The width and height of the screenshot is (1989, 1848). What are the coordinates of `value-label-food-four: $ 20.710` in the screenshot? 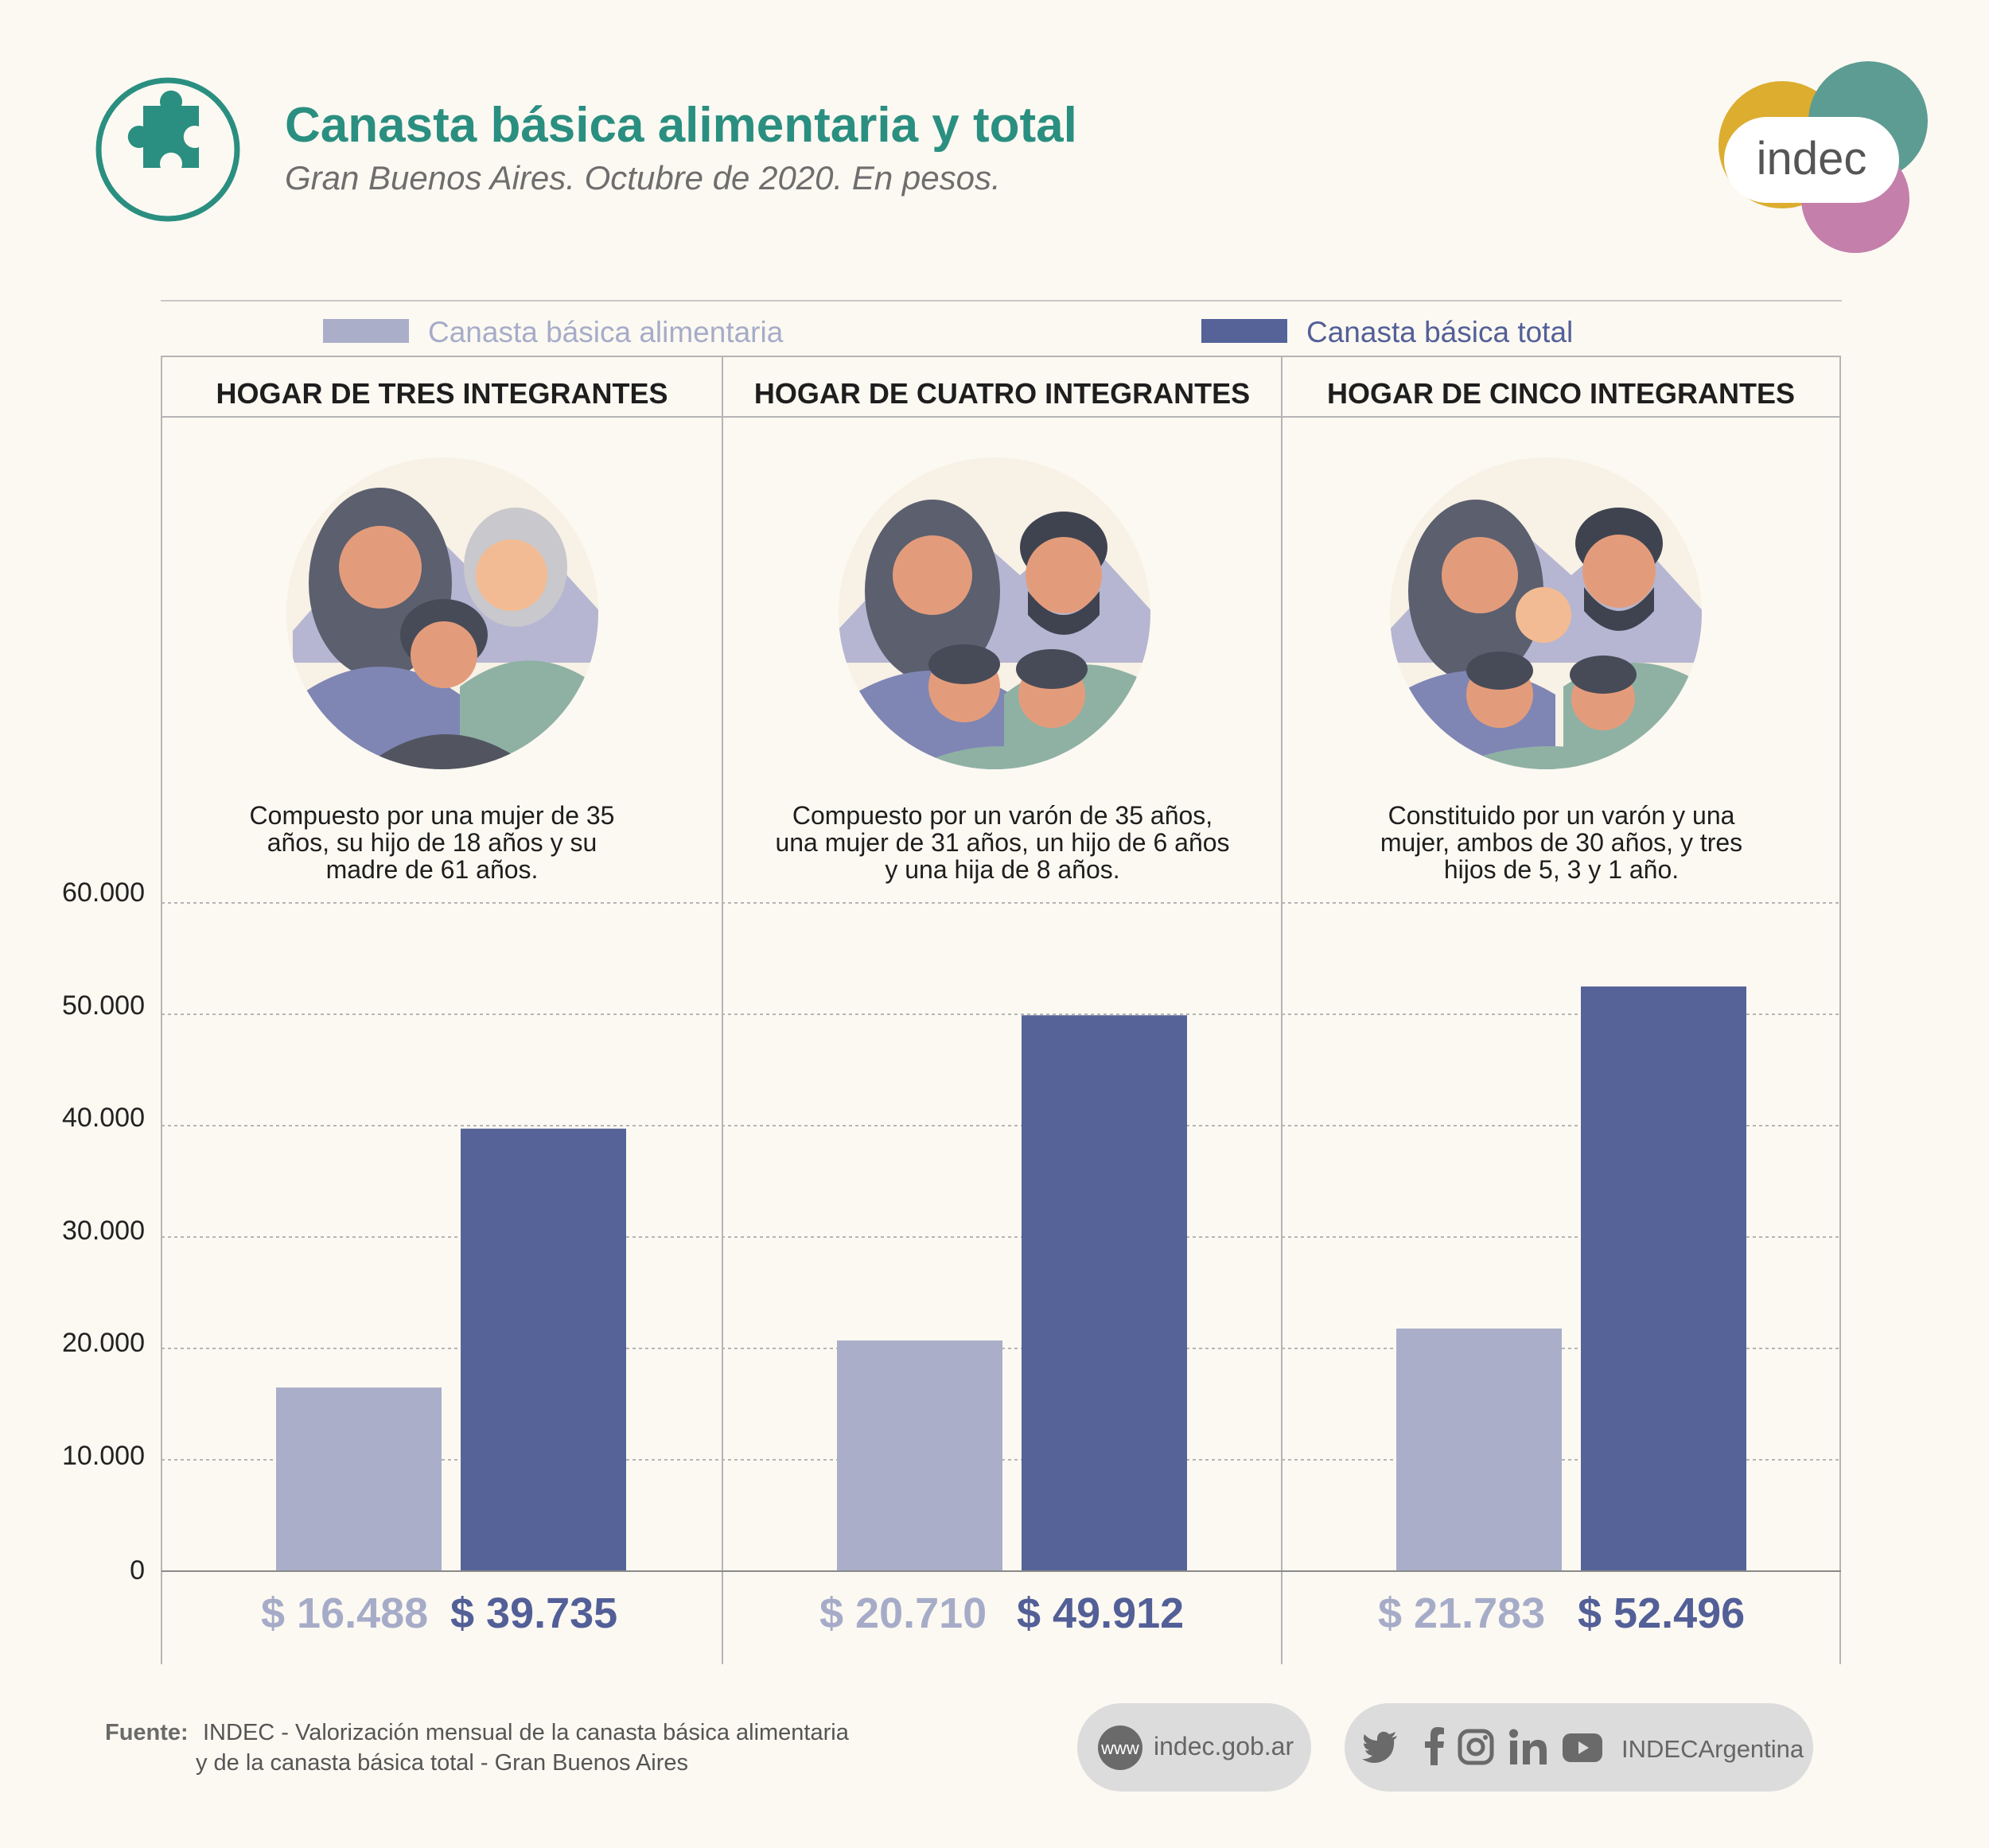 It's located at (903, 1613).